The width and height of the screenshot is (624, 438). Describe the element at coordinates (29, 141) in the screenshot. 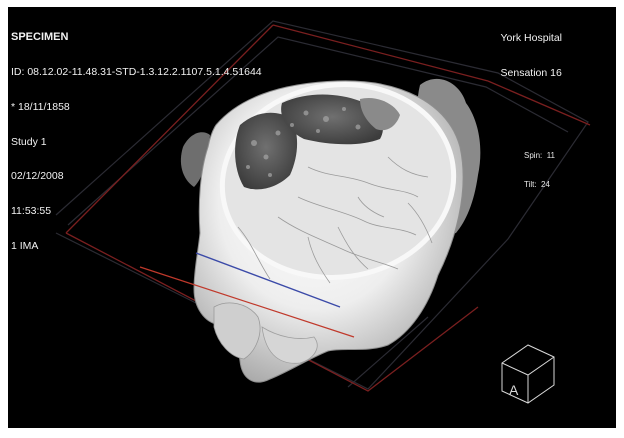

I see `study-label: Study 1` at that location.